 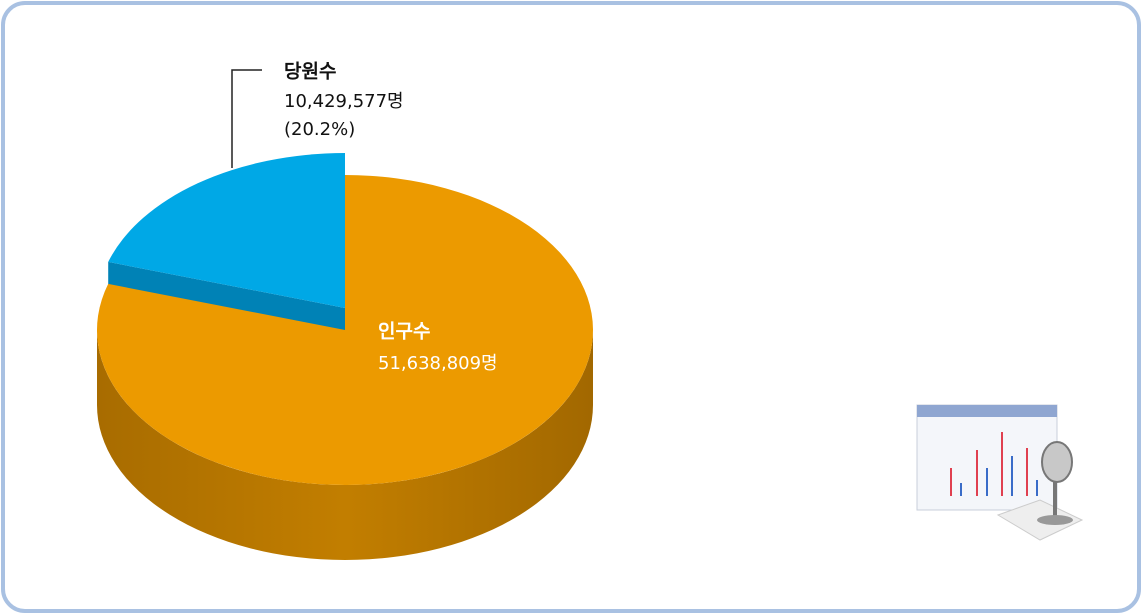 I want to click on slice-label: 인구수, so click(x=404, y=332).